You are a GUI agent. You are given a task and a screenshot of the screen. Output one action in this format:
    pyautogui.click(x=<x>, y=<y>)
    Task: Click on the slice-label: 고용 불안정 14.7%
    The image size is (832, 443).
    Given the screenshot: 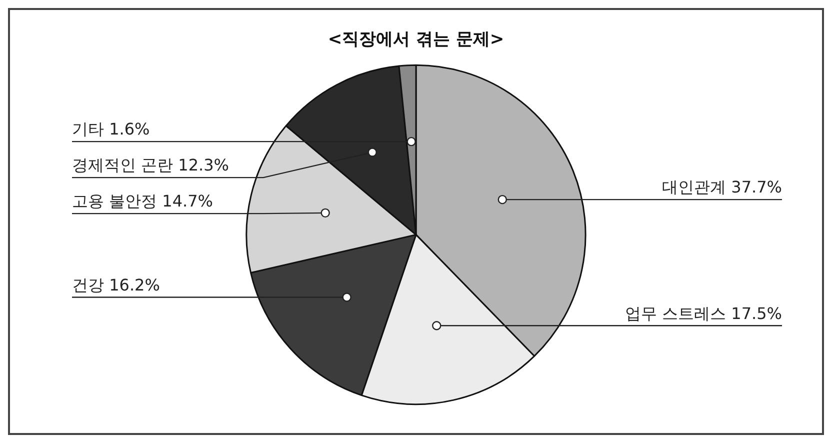 What is the action you would take?
    pyautogui.click(x=142, y=201)
    